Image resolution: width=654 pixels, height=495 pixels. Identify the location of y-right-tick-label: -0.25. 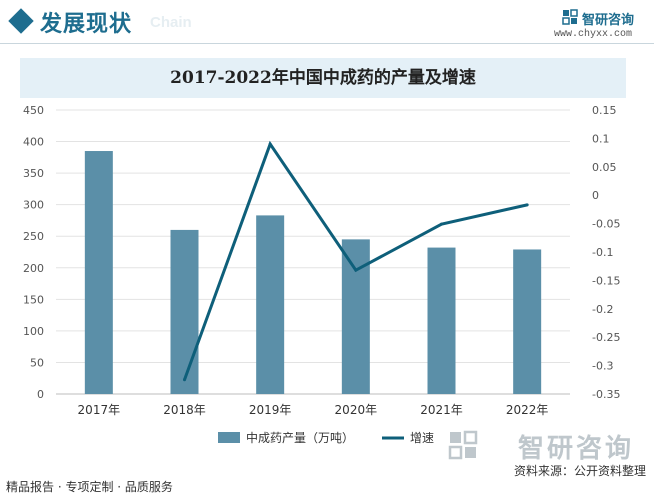
(606, 337).